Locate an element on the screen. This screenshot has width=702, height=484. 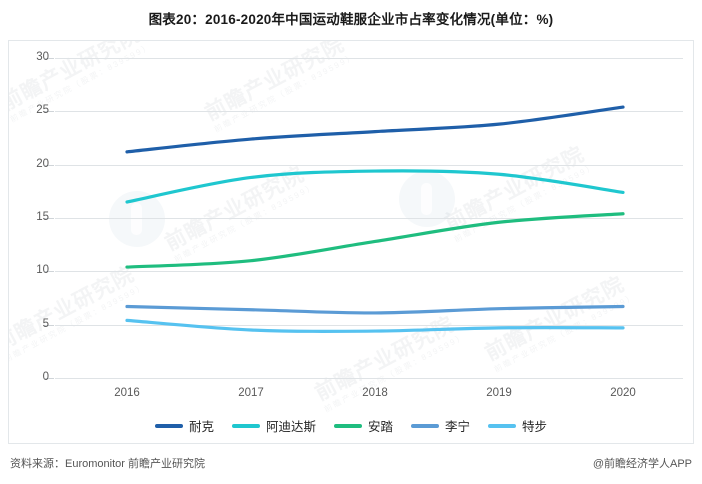
y-axis-label: 5 is located at coordinates (45, 323).